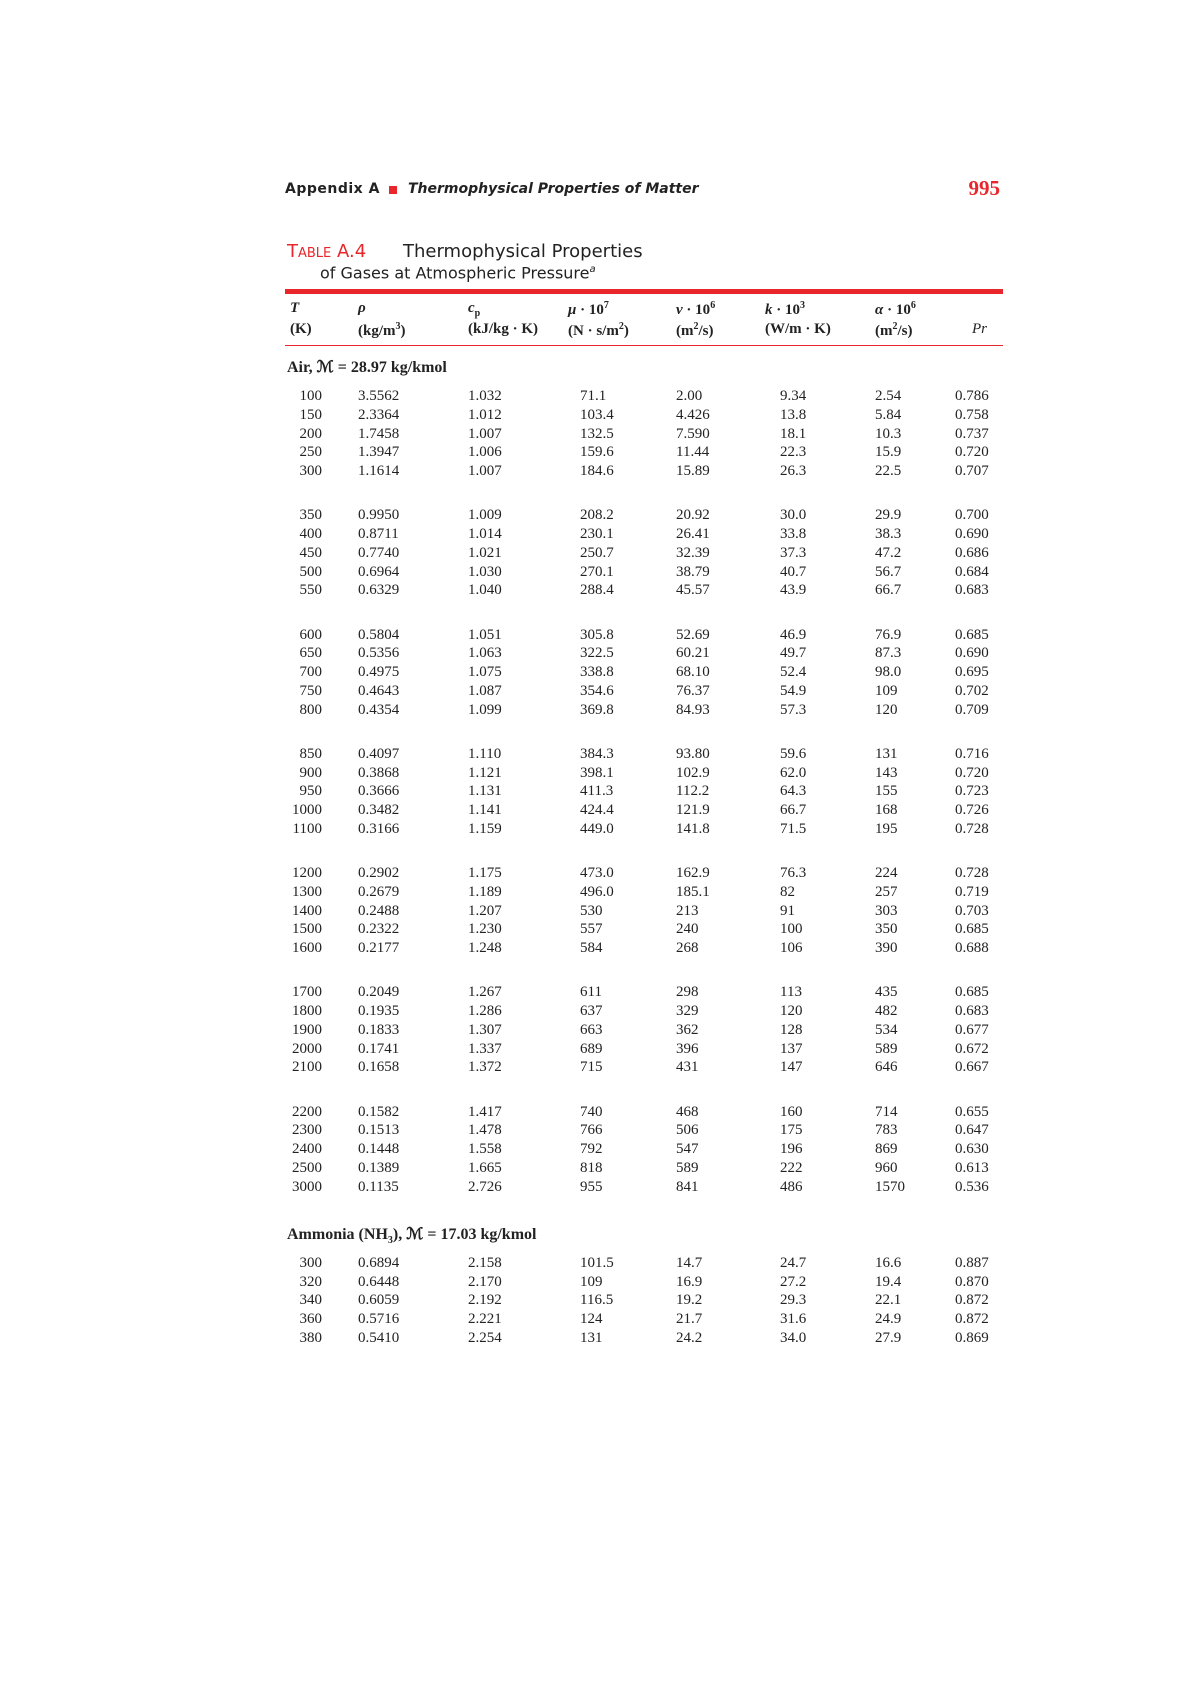  What do you see at coordinates (591, 1149) in the screenshot?
I see `cell: 792` at bounding box center [591, 1149].